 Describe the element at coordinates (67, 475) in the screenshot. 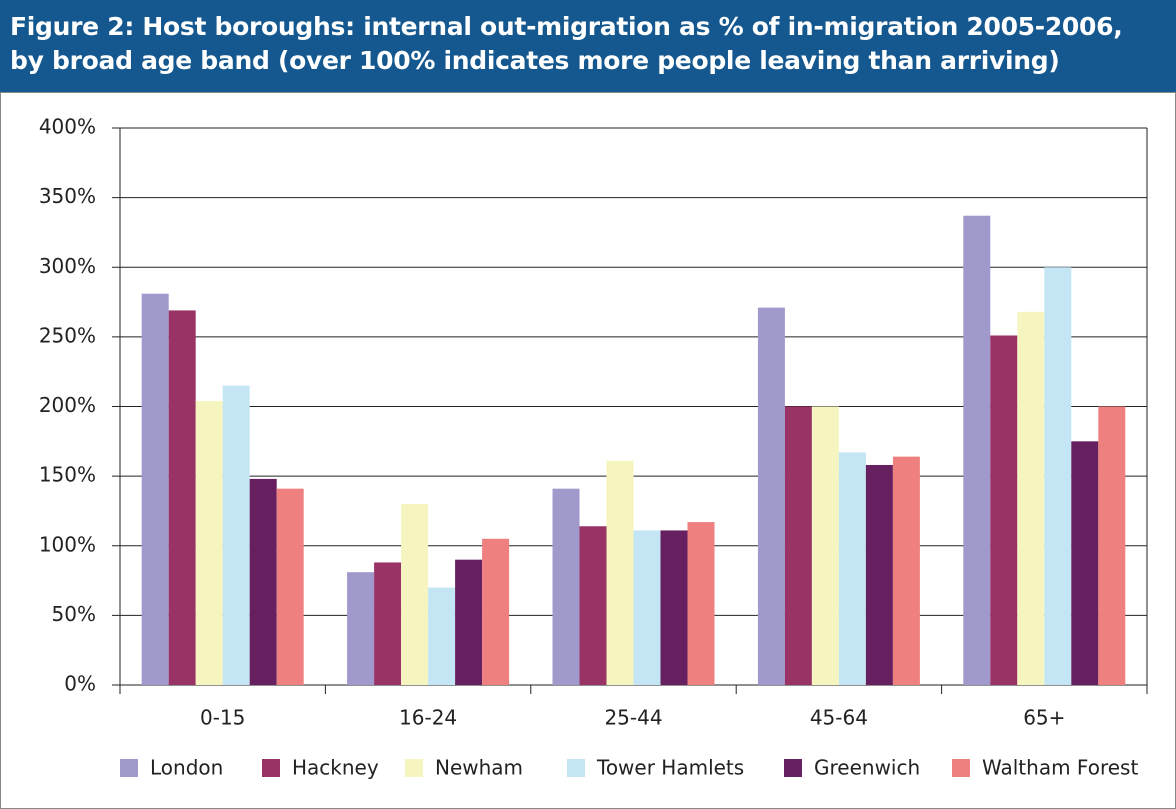

I see `y-tick-label: 150%` at that location.